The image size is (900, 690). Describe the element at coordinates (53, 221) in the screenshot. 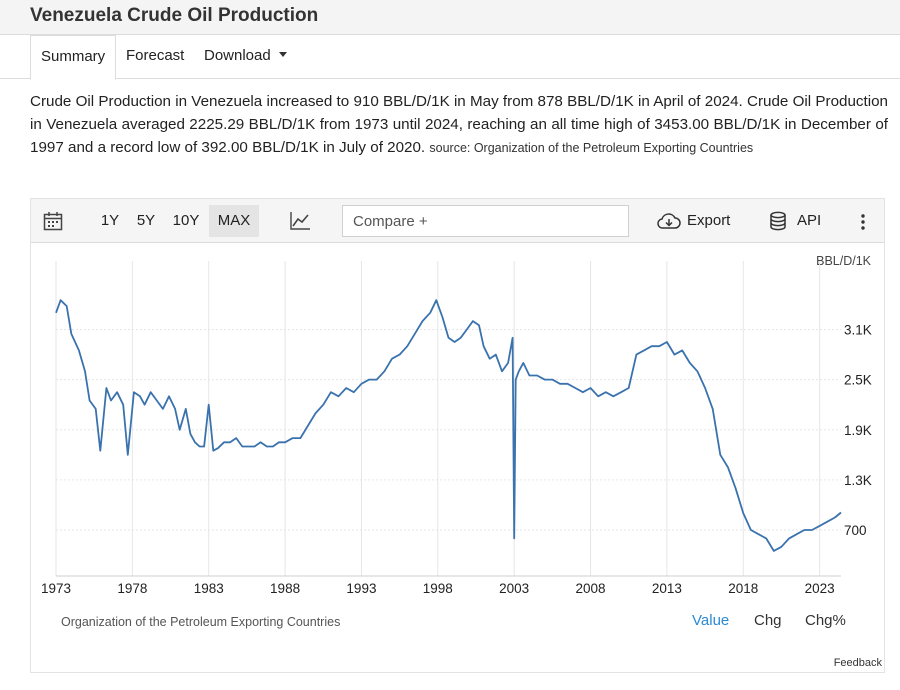

I see `calendar-icon` at that location.